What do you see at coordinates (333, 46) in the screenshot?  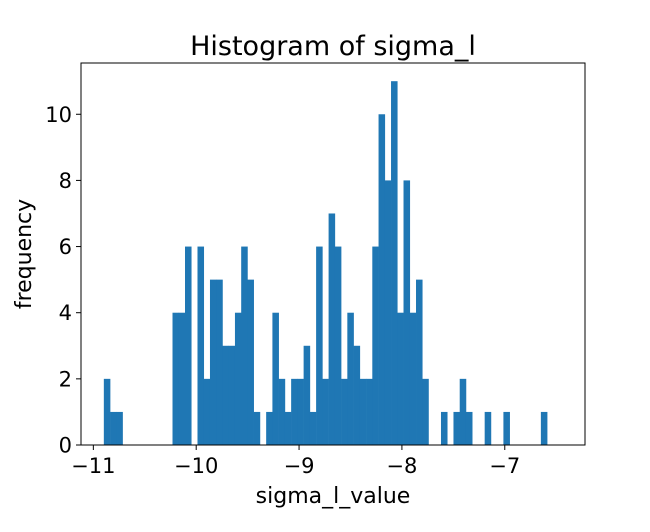 I see `chart-title: Histogram of sigma_l` at bounding box center [333, 46].